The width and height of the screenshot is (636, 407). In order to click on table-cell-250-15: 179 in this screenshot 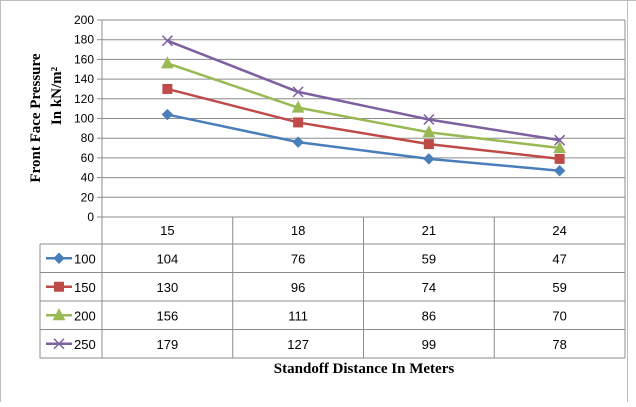, I will do `click(168, 344)`.